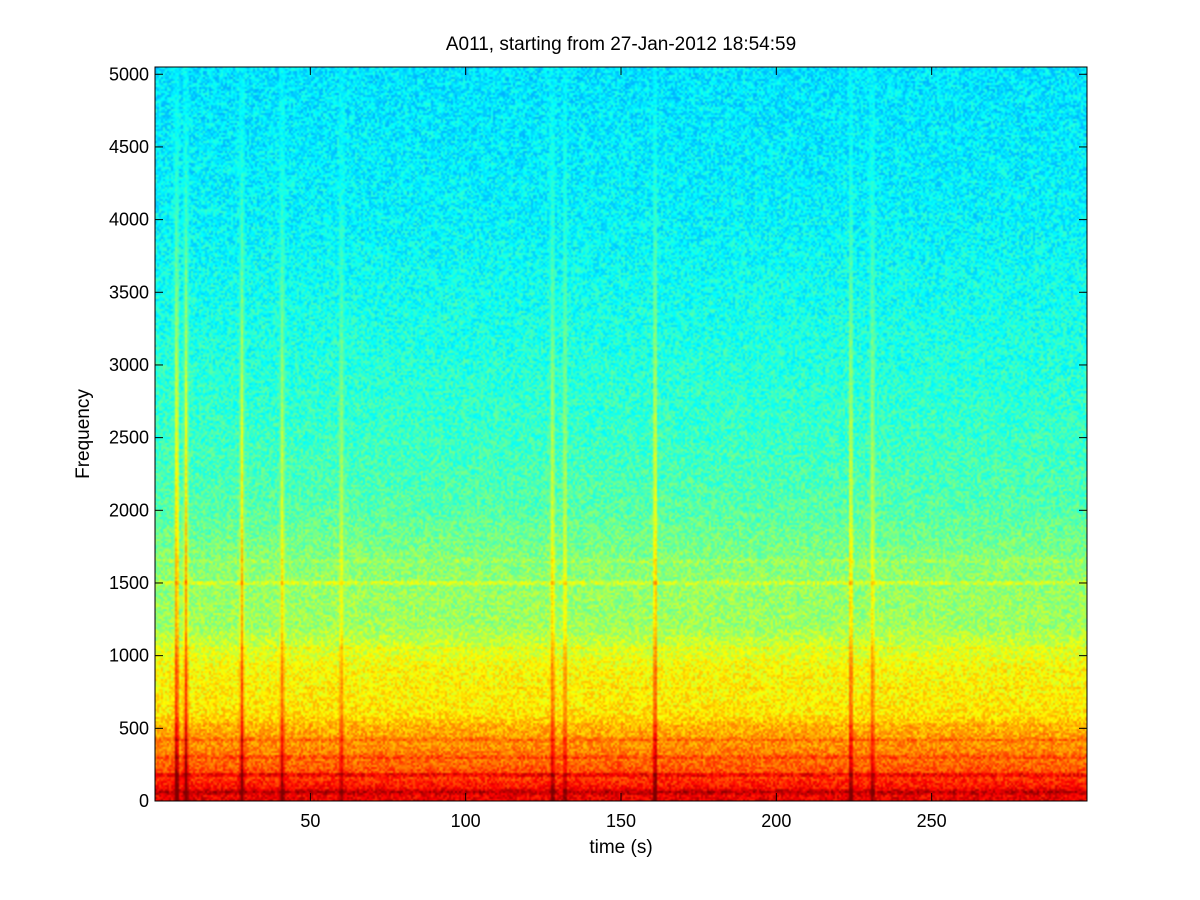  What do you see at coordinates (134, 728) in the screenshot?
I see `y-tick-label: 500` at bounding box center [134, 728].